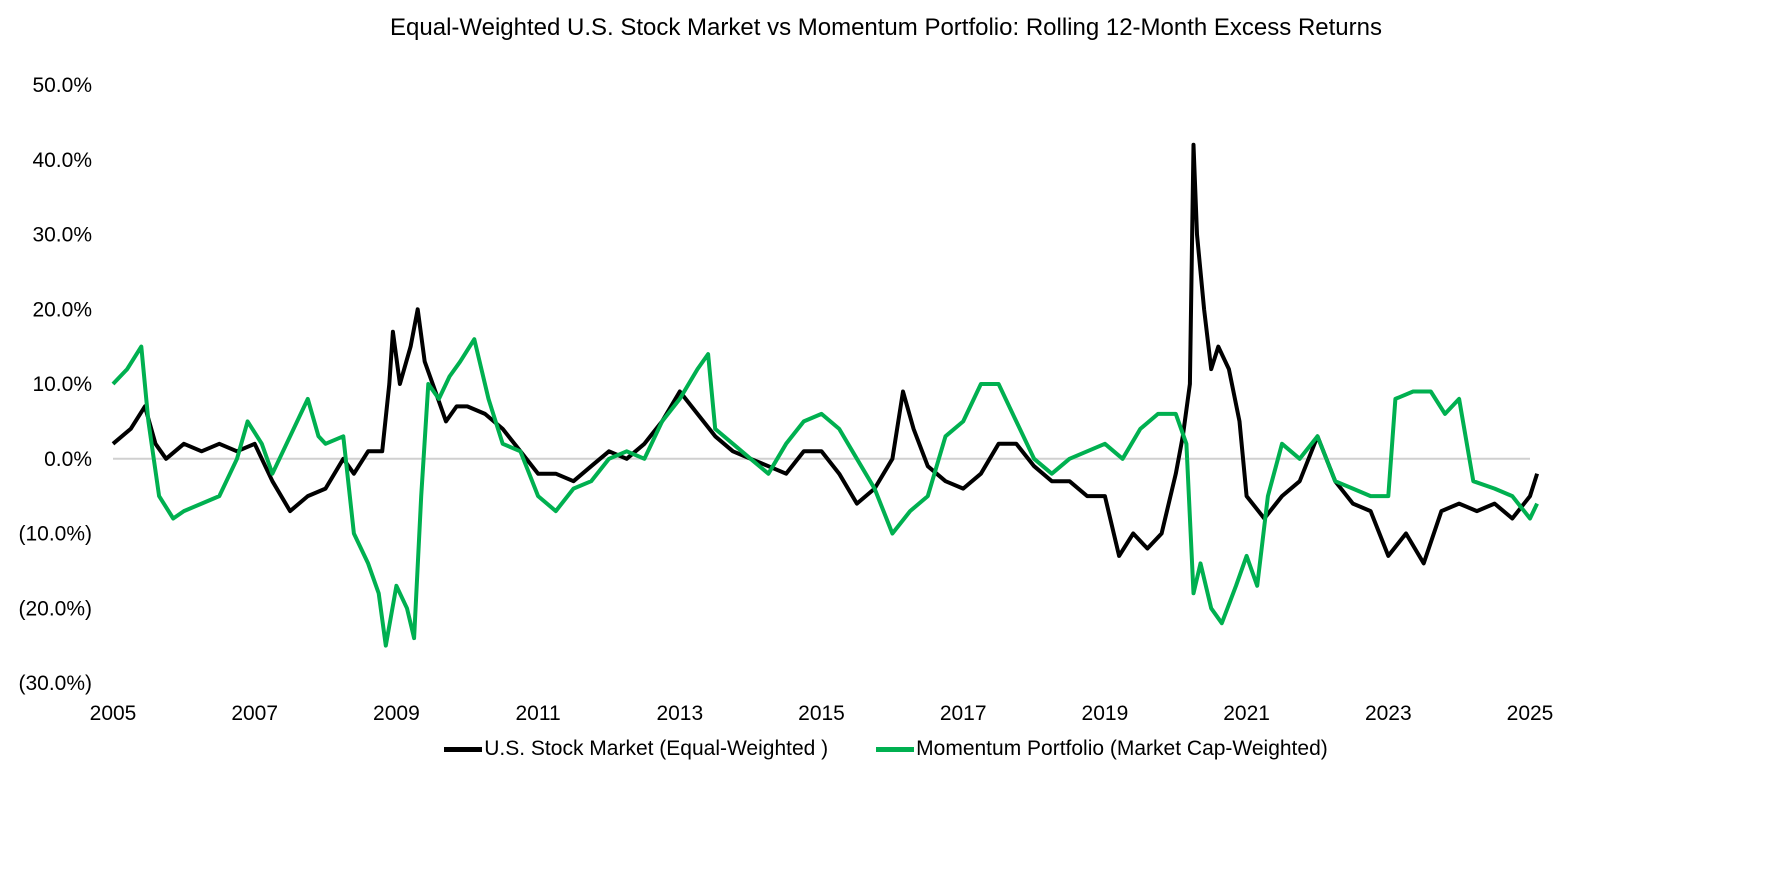  Describe the element at coordinates (1246, 713) in the screenshot. I see `x-tick-label: 2021` at that location.